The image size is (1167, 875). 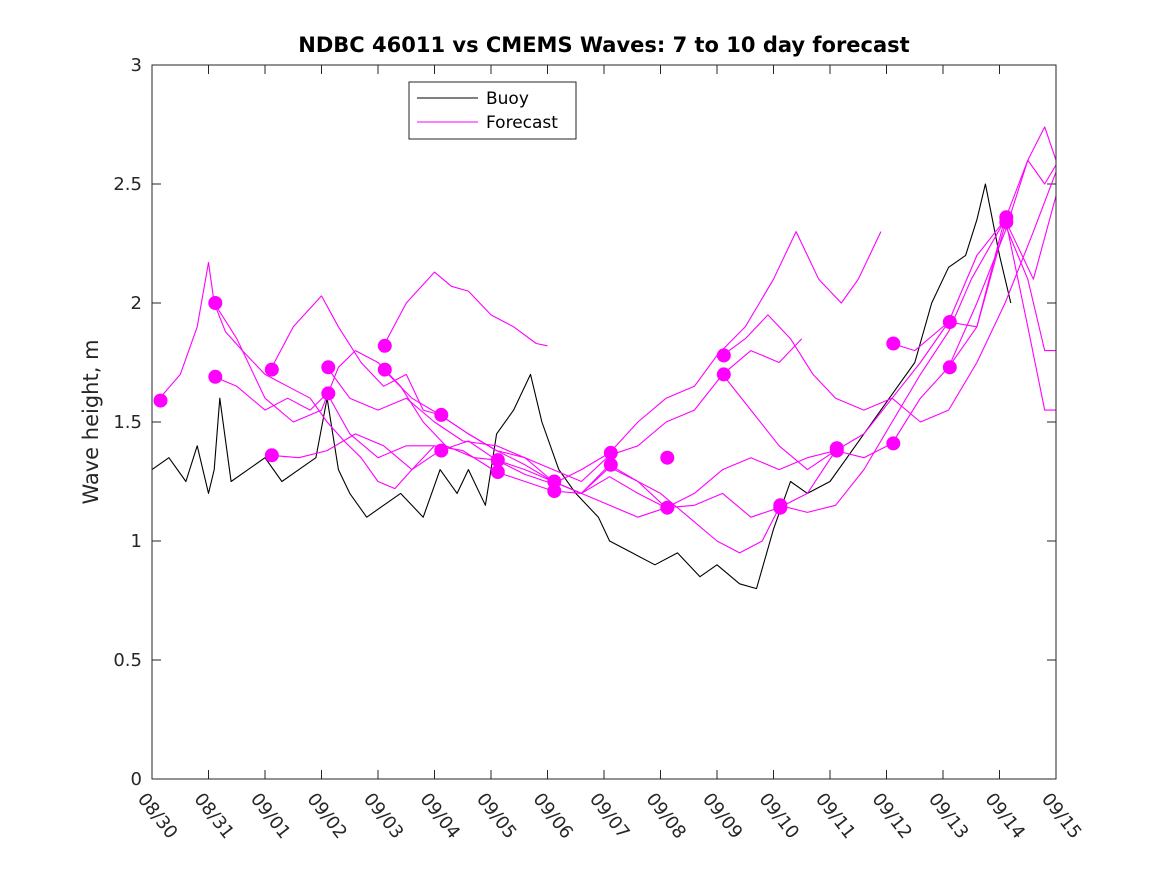 What do you see at coordinates (91, 421) in the screenshot?
I see `y-axis-label: Wave height, m` at bounding box center [91, 421].